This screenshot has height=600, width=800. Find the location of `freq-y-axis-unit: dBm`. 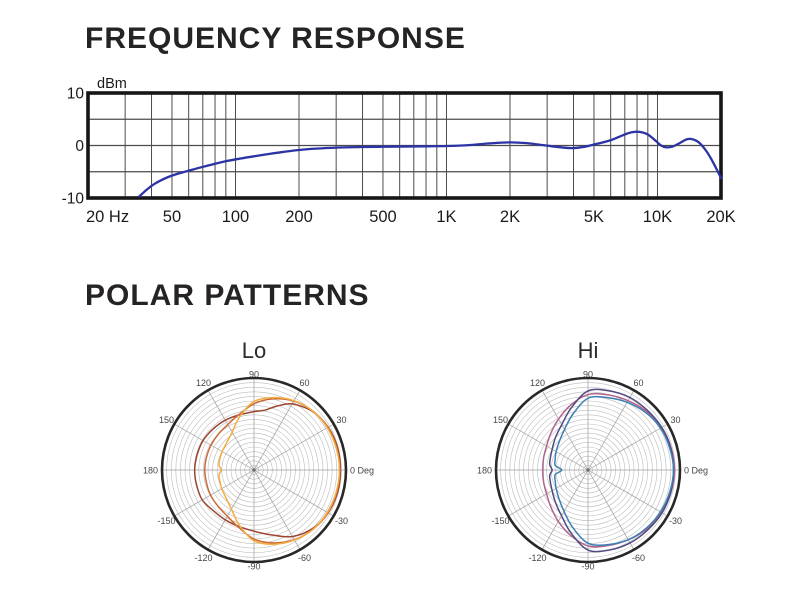

freq-y-axis-unit: dBm is located at coordinates (112, 84).